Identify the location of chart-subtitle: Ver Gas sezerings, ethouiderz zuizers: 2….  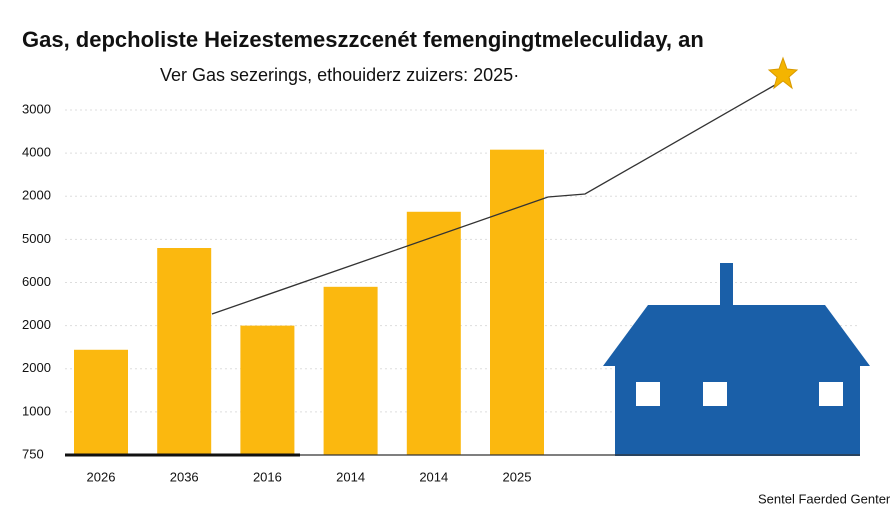
(339, 75).